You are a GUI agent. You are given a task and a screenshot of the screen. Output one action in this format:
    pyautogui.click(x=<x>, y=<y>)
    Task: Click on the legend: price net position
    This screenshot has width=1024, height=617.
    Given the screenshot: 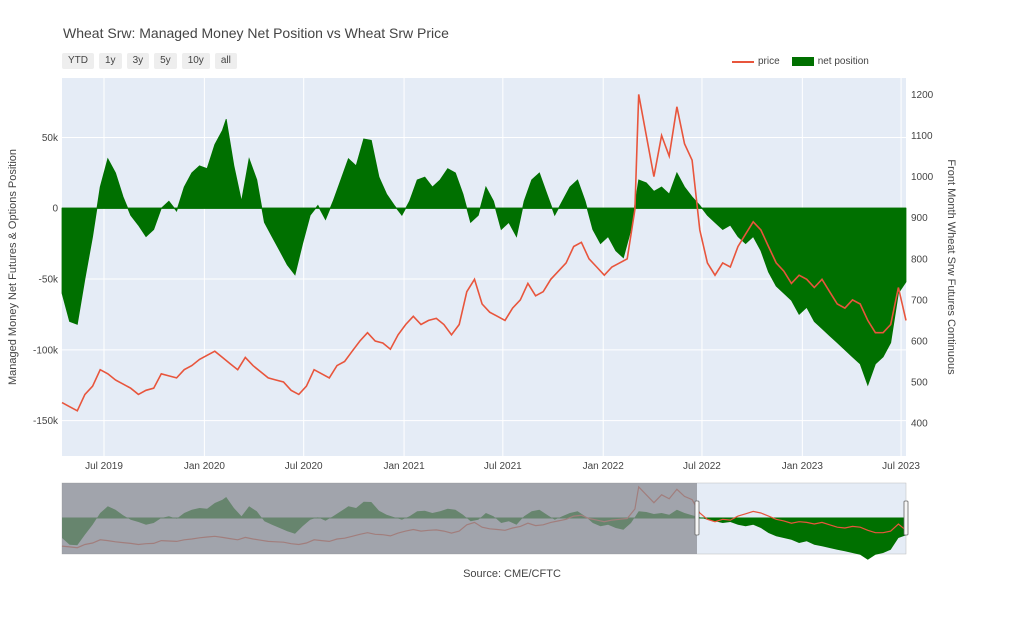 What is the action you would take?
    pyautogui.click(x=800, y=61)
    